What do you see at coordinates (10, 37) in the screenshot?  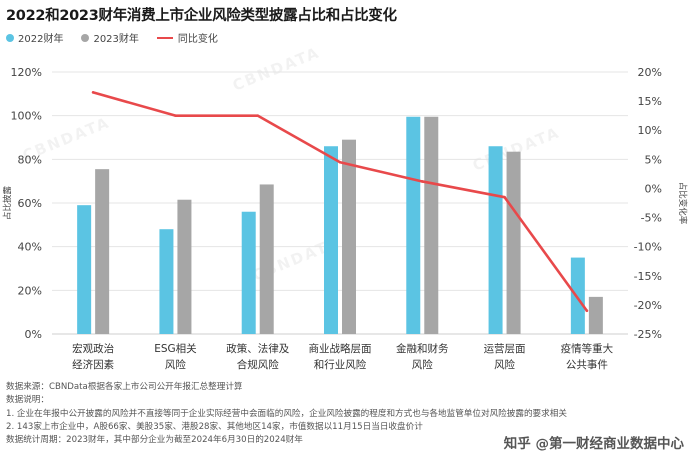 I see `legend-swatch-2022` at bounding box center [10, 37].